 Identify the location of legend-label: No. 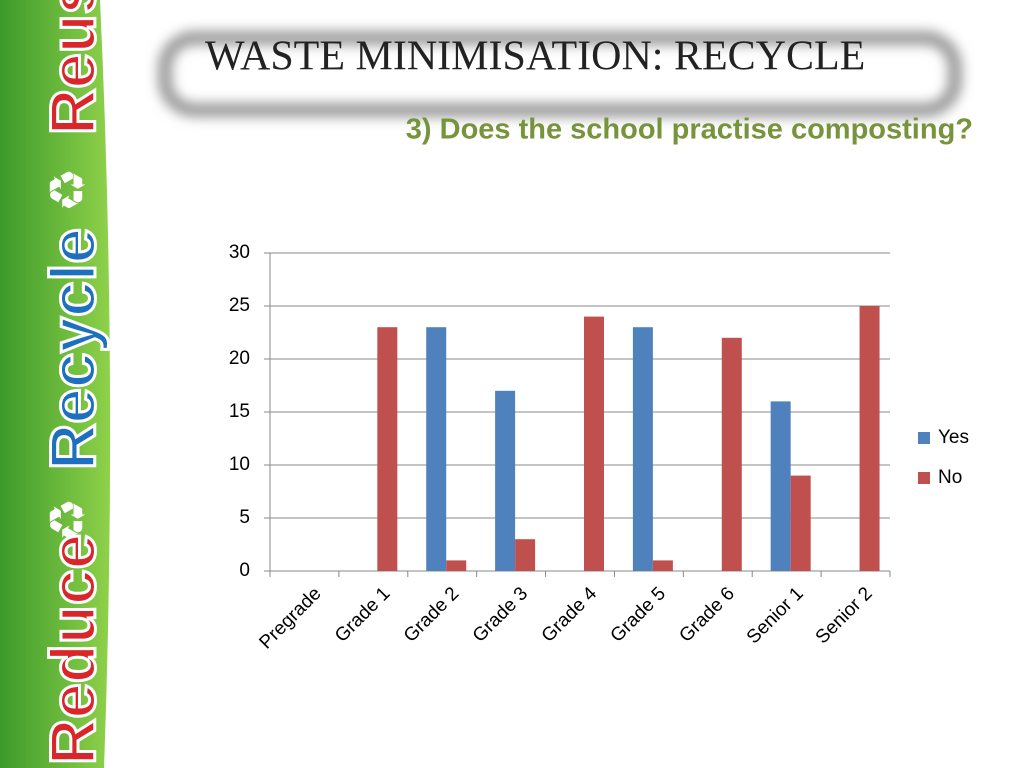
(950, 477).